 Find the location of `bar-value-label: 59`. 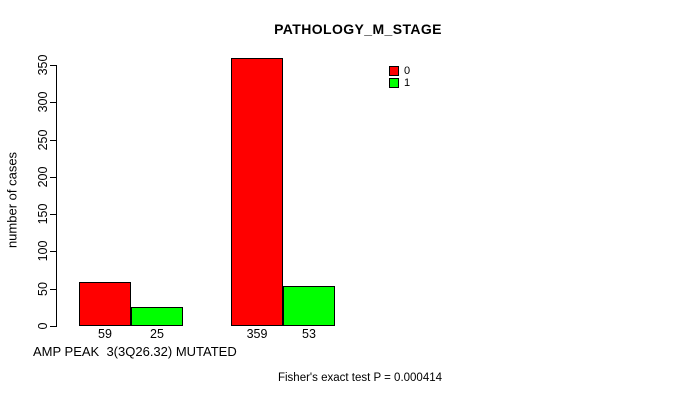

bar-value-label: 59 is located at coordinates (105, 334).